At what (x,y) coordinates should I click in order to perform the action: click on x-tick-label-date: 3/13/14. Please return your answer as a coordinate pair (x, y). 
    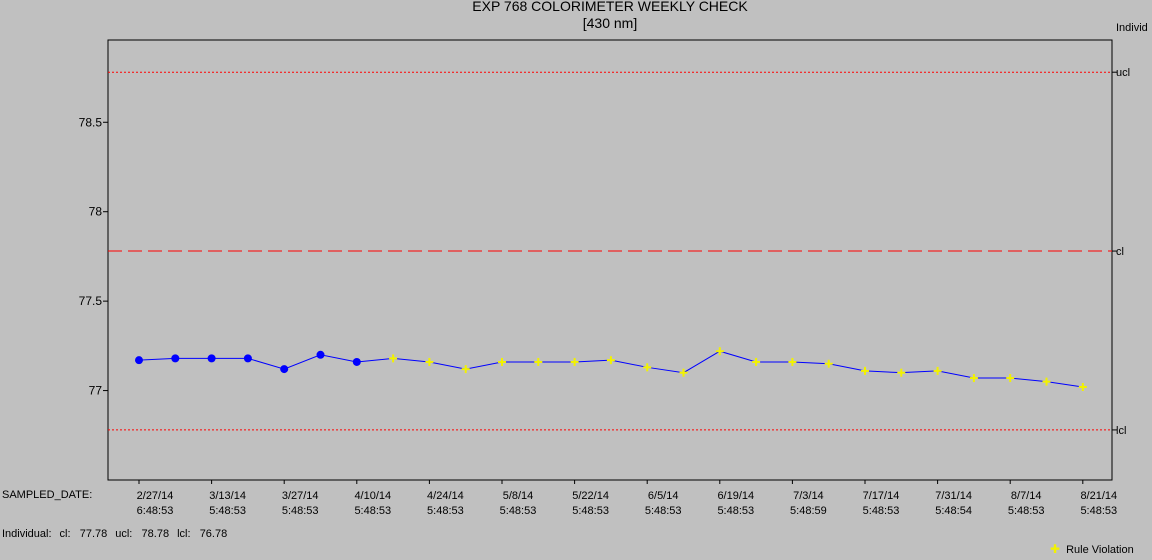
    Looking at the image, I should click on (227, 496).